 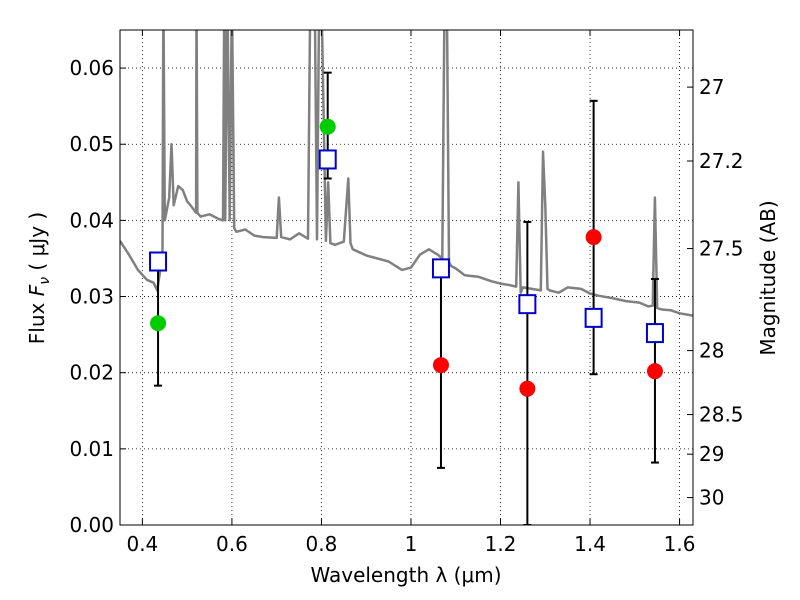 I want to click on y-axis-label-prefix: Flux, so click(x=37, y=320).